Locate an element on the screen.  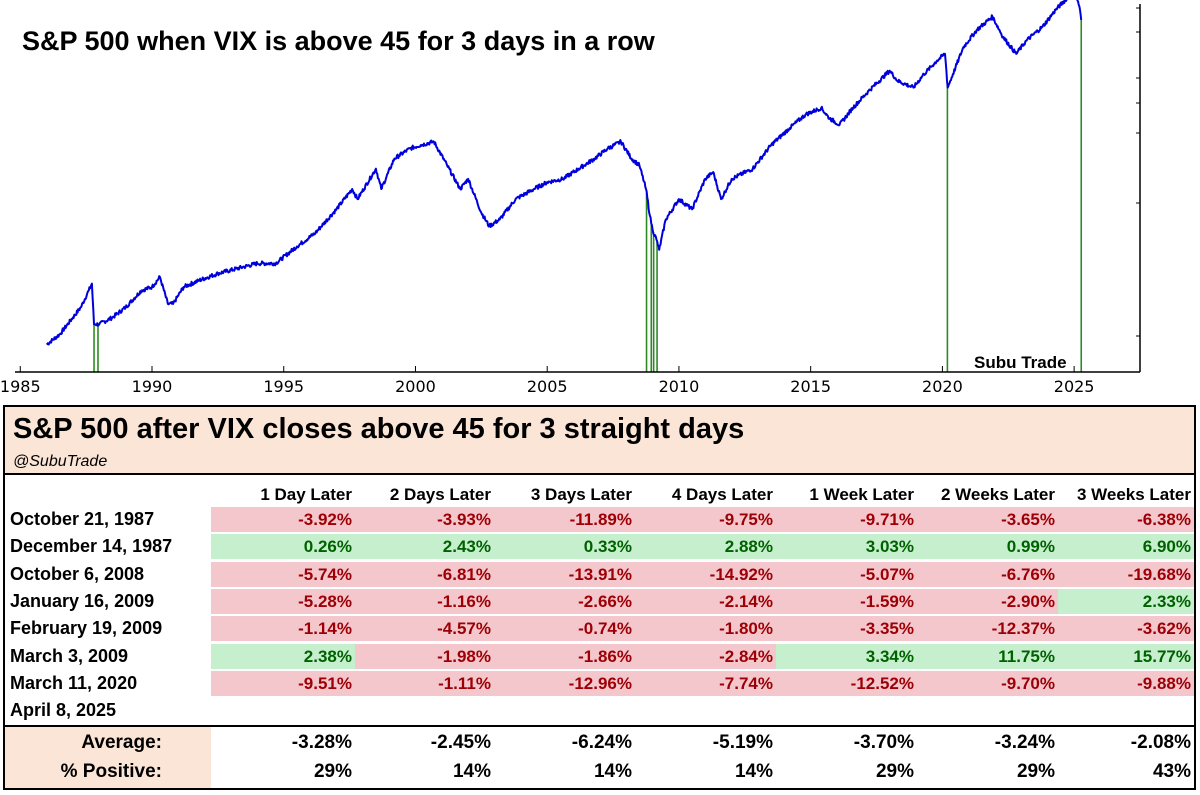
summary-label: Average: is located at coordinates (121, 742).